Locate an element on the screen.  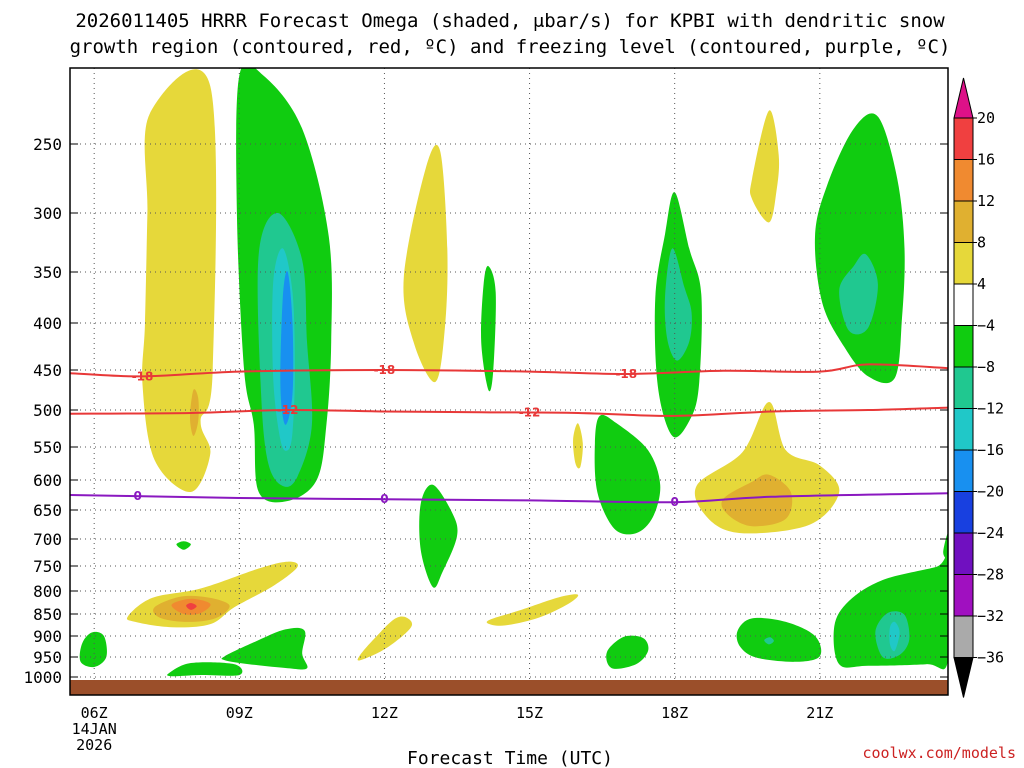
contour-label-0C-0: 0 is located at coordinates (138, 496).